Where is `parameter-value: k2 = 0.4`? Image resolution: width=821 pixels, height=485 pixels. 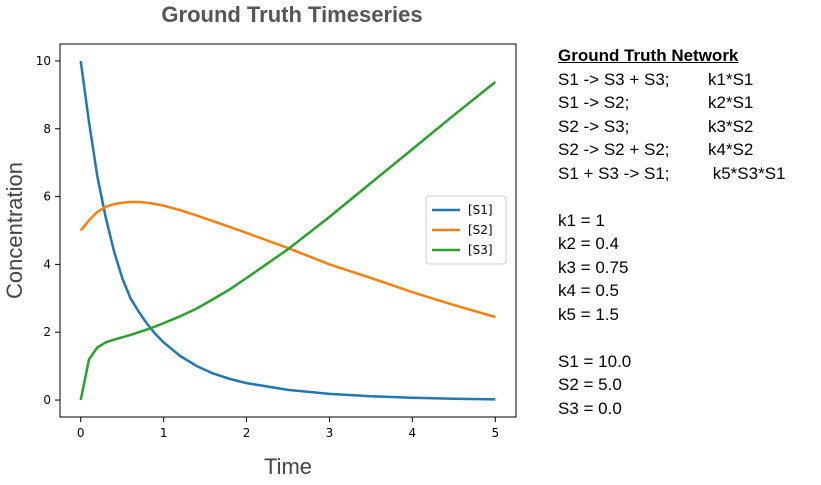
parameter-value: k2 = 0.4 is located at coordinates (588, 243).